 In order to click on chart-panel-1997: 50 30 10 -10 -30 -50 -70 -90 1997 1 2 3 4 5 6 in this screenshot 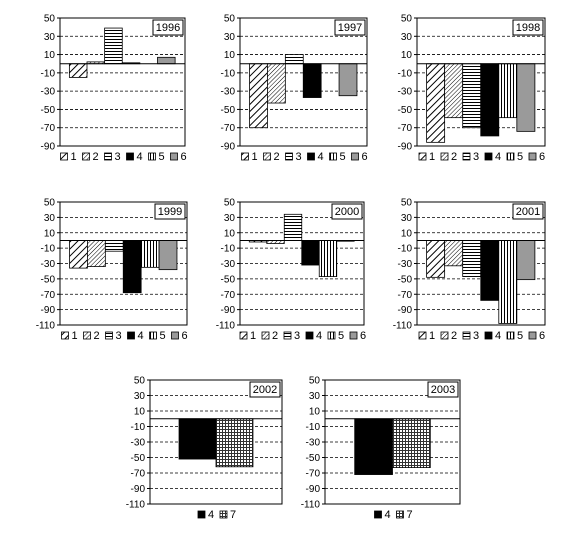, I will do `click(294, 89)`.